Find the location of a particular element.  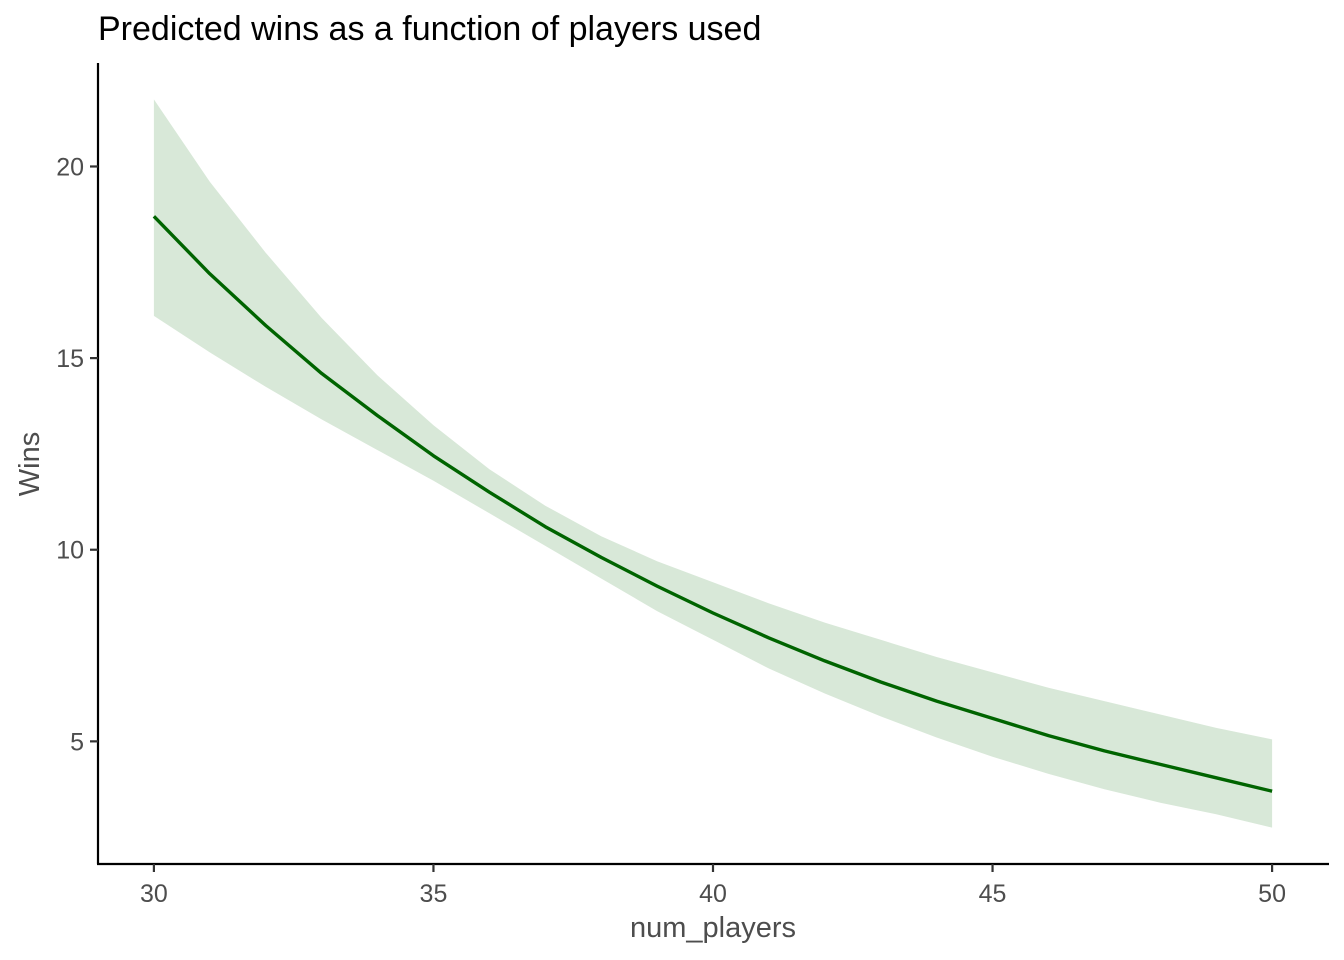

y-tick-label: 20 is located at coordinates (70, 167).